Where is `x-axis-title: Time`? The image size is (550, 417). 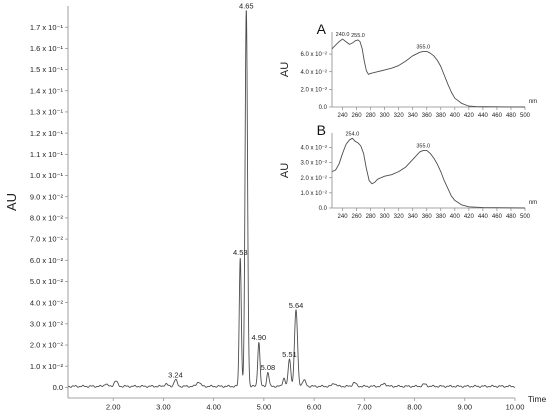
x-axis-title: Time is located at coordinates (537, 399).